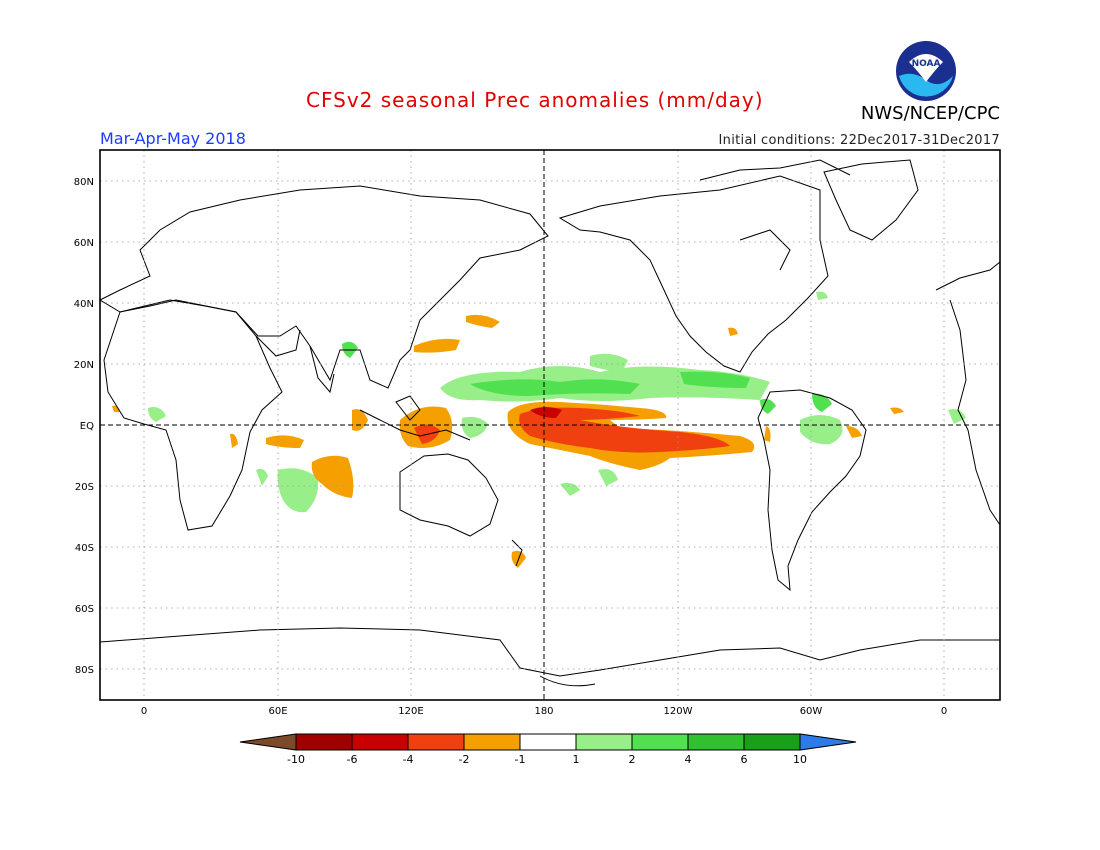  What do you see at coordinates (84, 670) in the screenshot?
I see `lat-label: 80S` at bounding box center [84, 670].